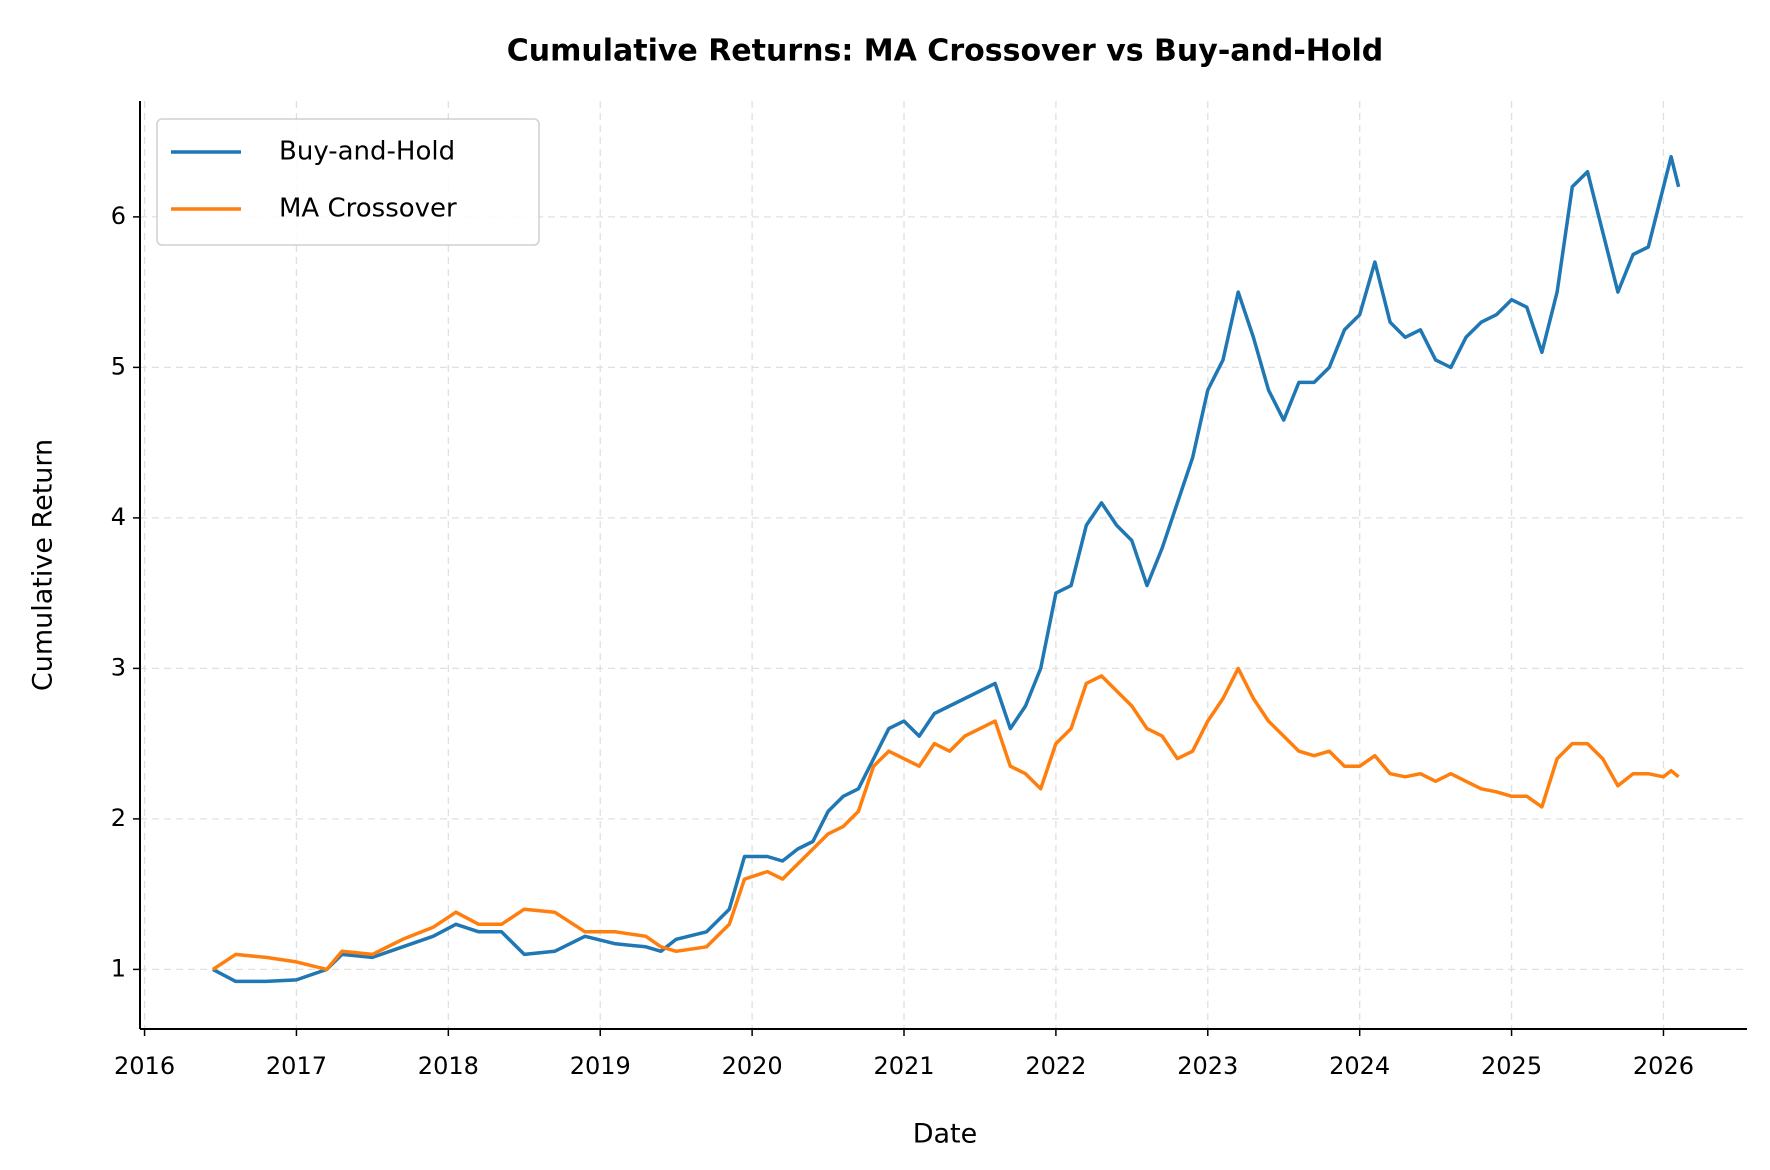 The height and width of the screenshot is (1170, 1770). Describe the element at coordinates (945, 1134) in the screenshot. I see `x-axis-label: Date` at that location.